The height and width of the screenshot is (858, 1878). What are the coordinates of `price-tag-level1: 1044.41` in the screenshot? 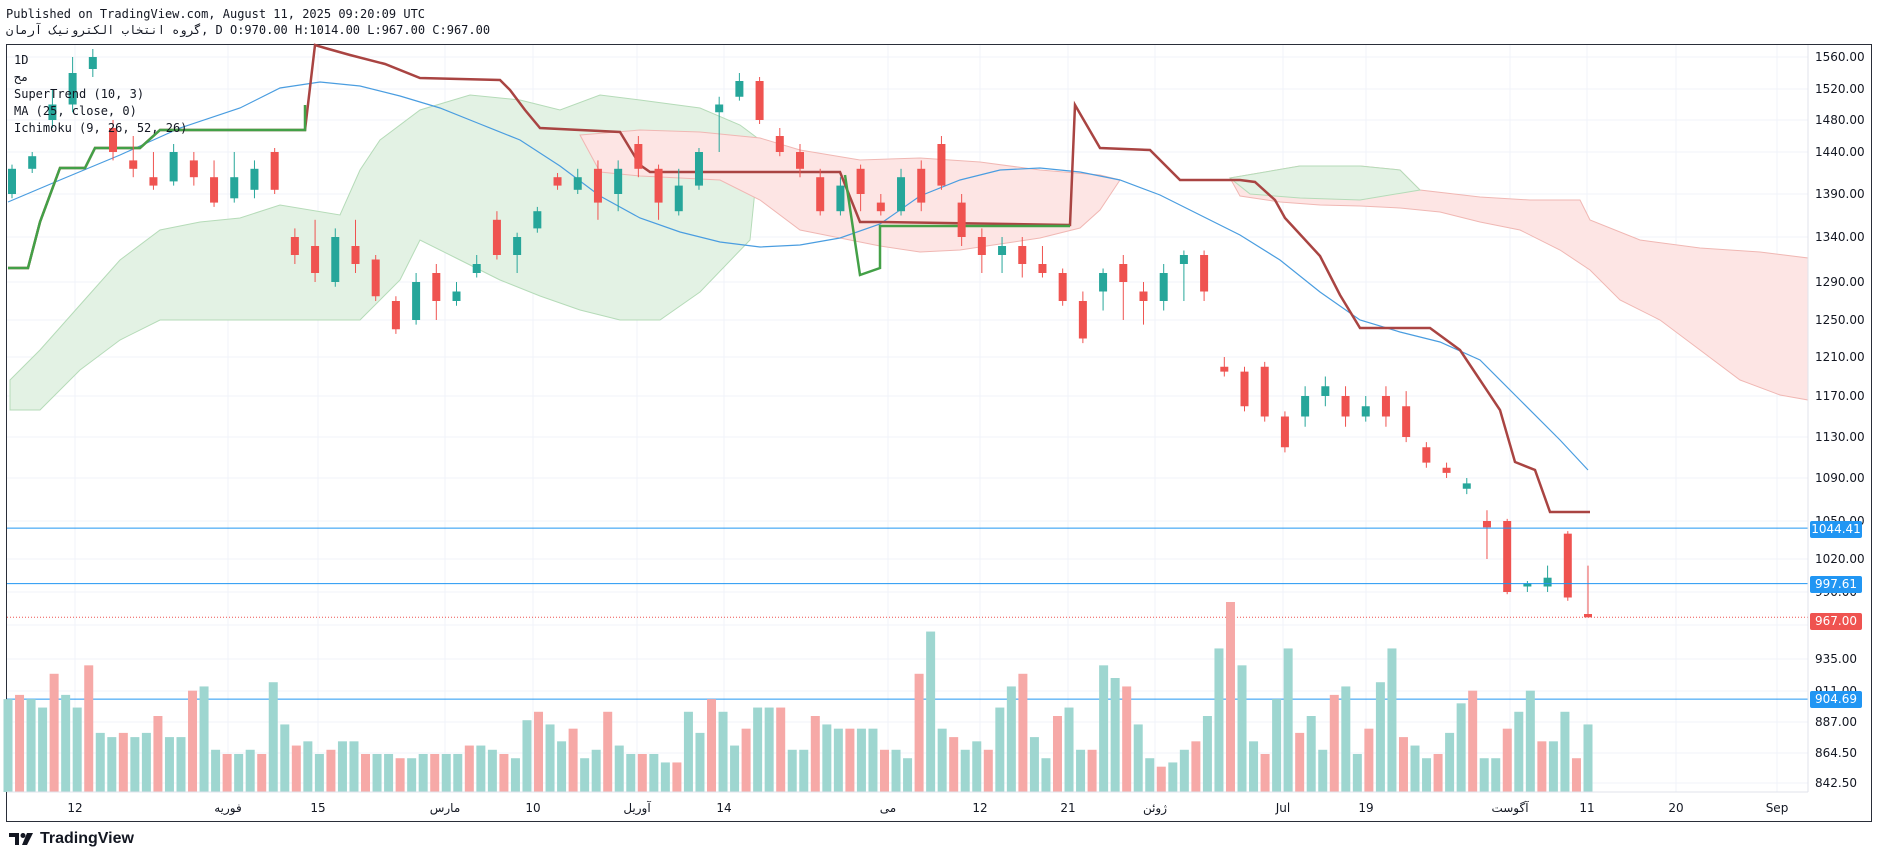 It's located at (1836, 529).